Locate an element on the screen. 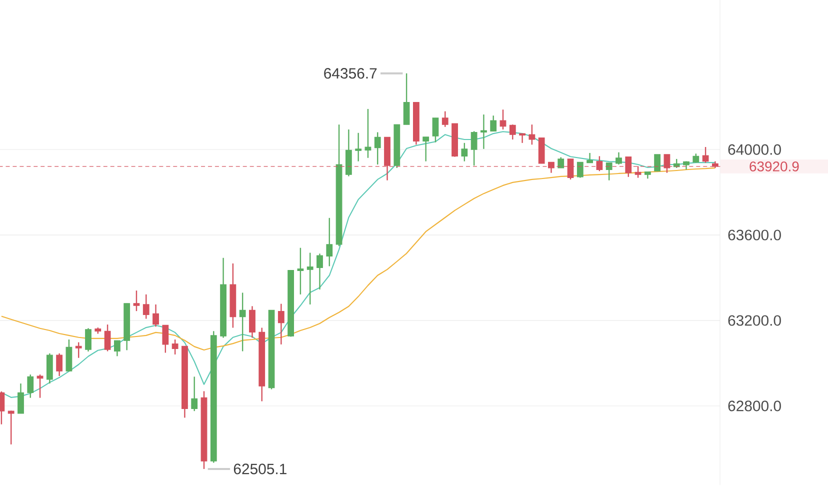  y-tick-label: 63200.0 is located at coordinates (754, 320).